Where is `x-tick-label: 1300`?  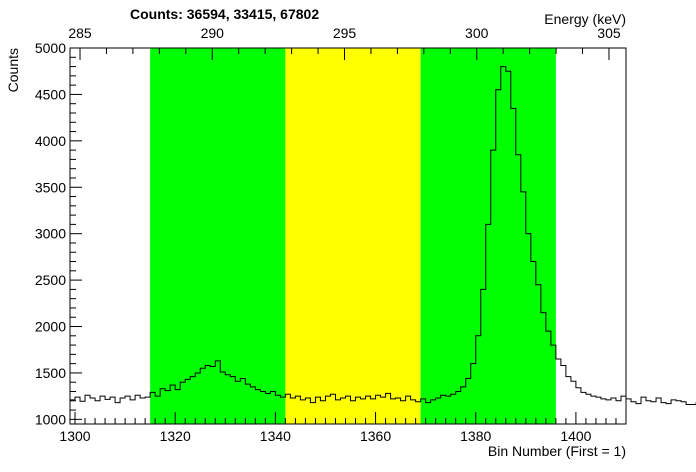 x-tick-label: 1300 is located at coordinates (74, 436).